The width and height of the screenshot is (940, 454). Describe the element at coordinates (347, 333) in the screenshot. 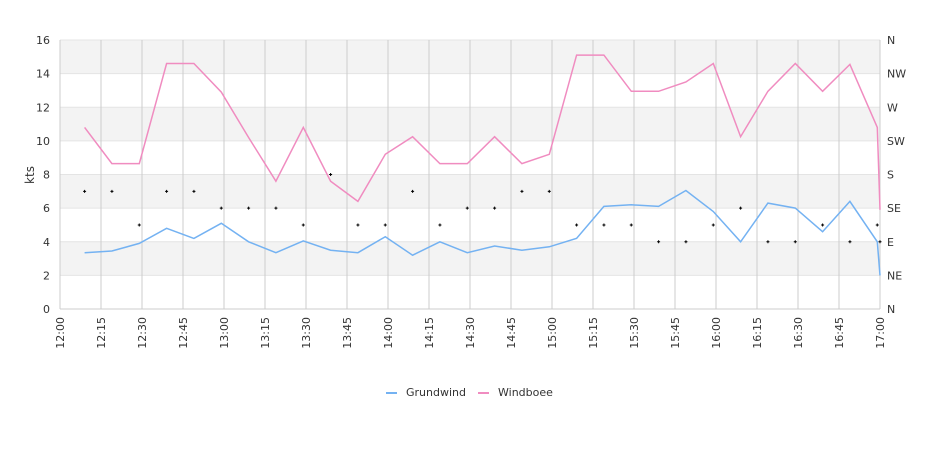

I see `x-tick-label: 13:45` at that location.